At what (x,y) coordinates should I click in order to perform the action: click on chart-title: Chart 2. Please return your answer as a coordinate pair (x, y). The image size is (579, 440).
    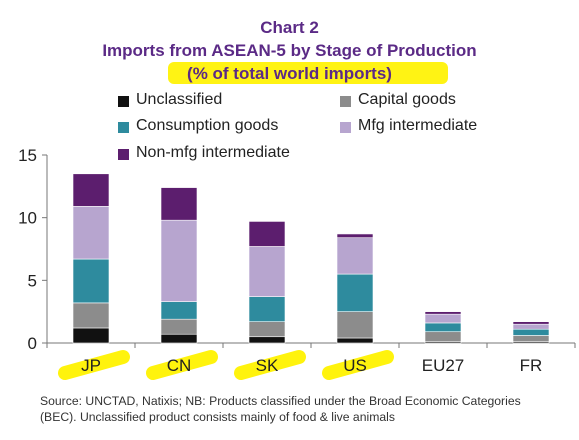
    Looking at the image, I should click on (289, 27).